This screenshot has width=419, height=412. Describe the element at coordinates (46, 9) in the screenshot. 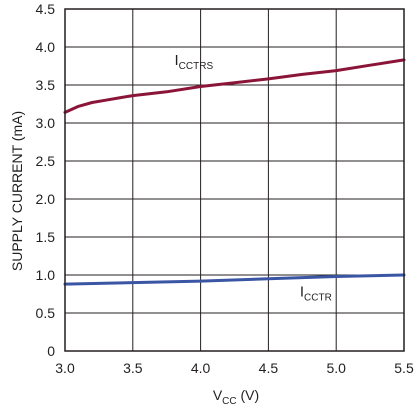

I see `y-tick-label: 4.5` at that location.